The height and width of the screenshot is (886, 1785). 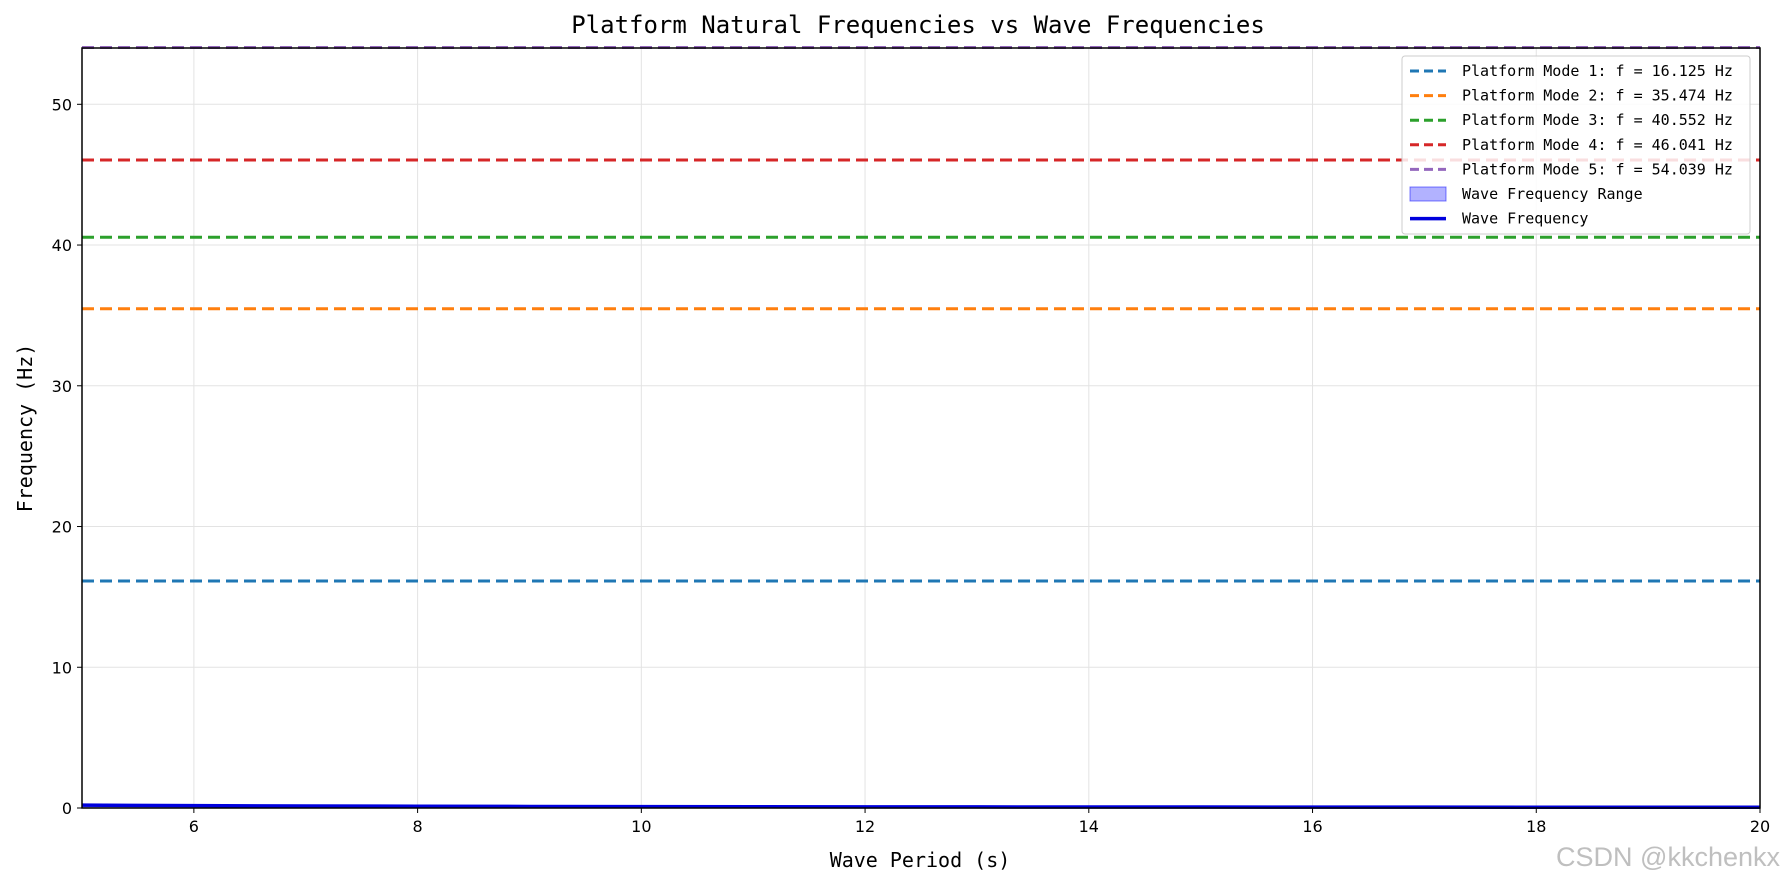 I want to click on x-ticks: 6 8 10 12 14 16 18 20, so click(x=979, y=822).